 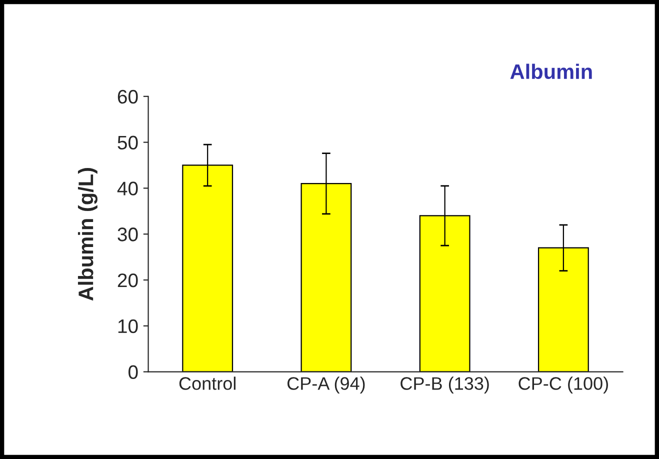 What do you see at coordinates (127, 189) in the screenshot?
I see `y-tick-label: 40` at bounding box center [127, 189].